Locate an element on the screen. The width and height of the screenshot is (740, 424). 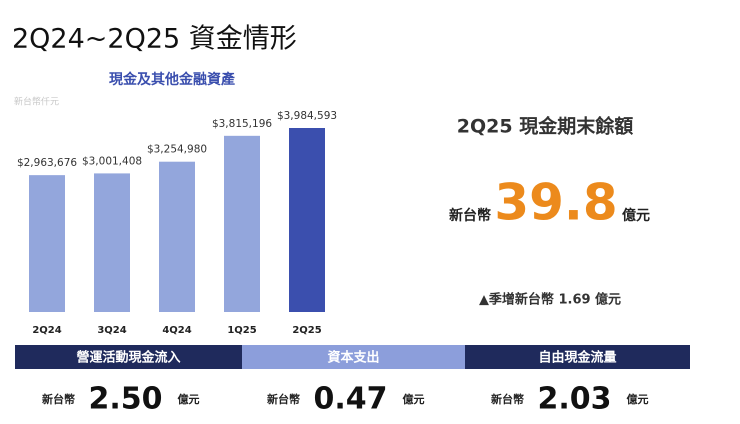
highlight-value: 39.8 is located at coordinates (555, 203).